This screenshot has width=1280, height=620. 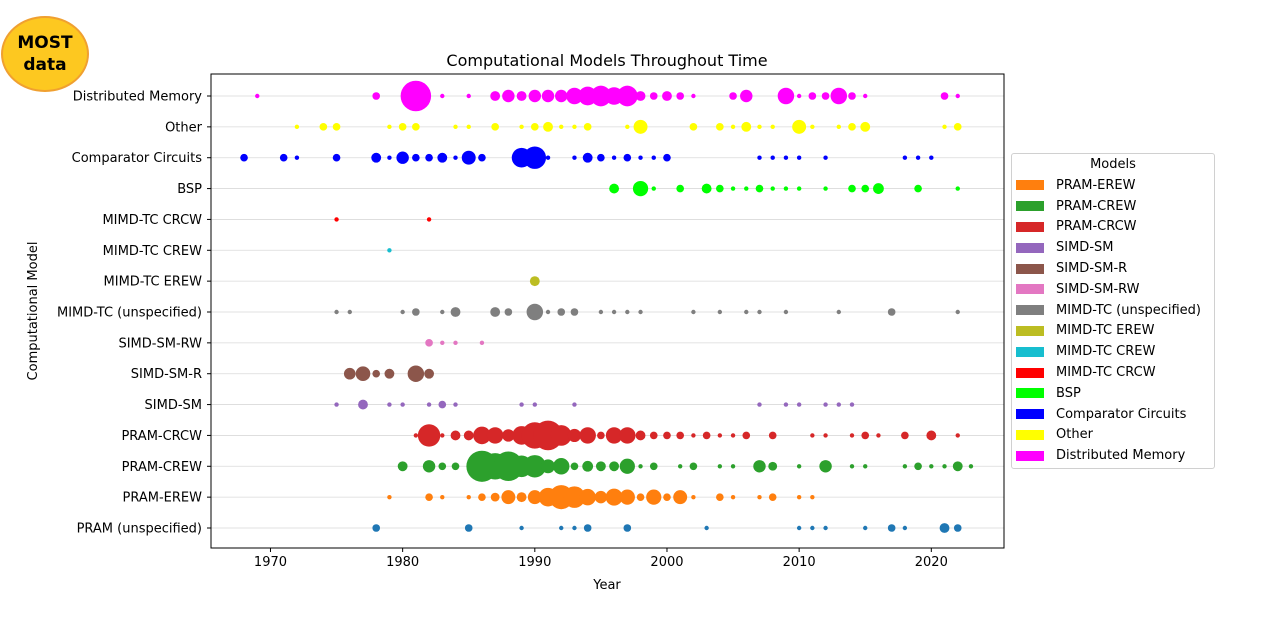 What do you see at coordinates (601, 157) in the screenshot?
I see `point-comparator-circuits-1995` at bounding box center [601, 157].